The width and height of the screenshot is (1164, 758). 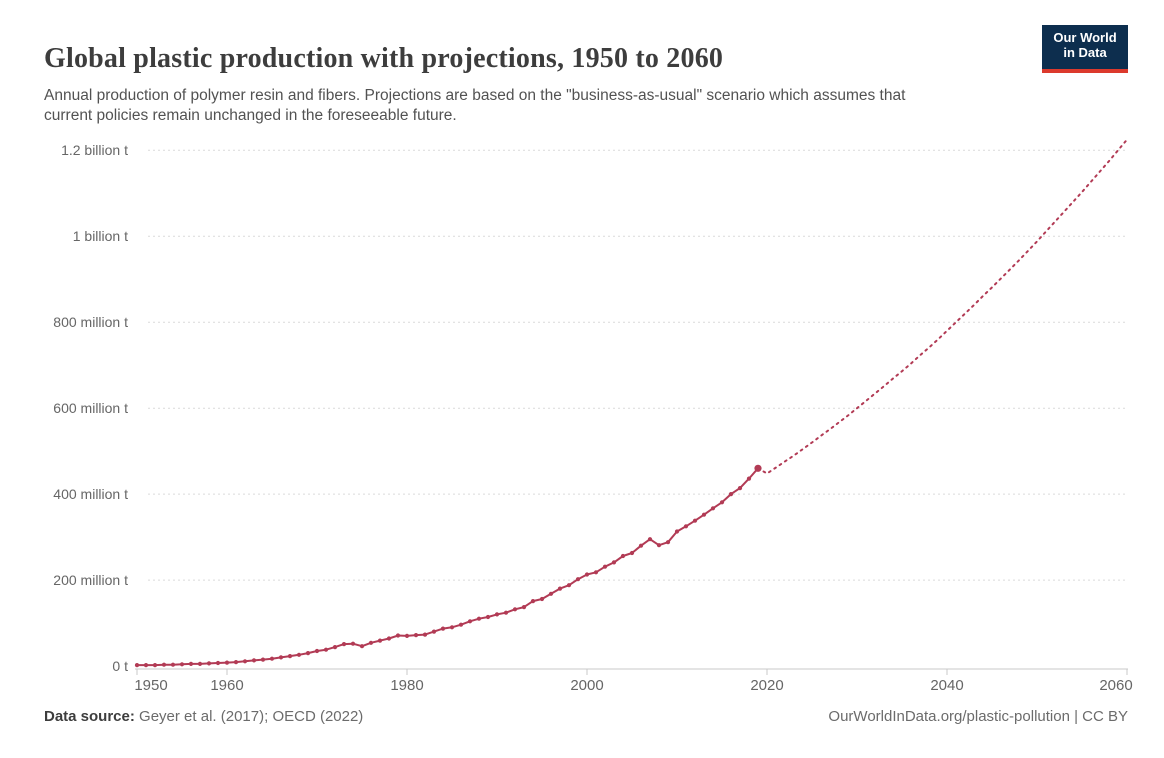 What do you see at coordinates (249, 716) in the screenshot?
I see `data-source-value: Geyer et al. (2017); OECD (2022)` at bounding box center [249, 716].